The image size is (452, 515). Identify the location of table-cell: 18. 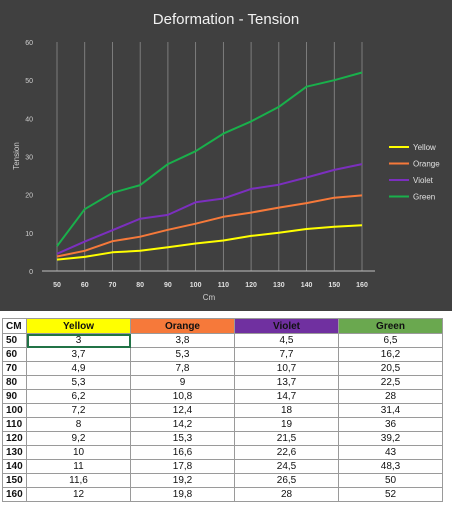
(286, 410).